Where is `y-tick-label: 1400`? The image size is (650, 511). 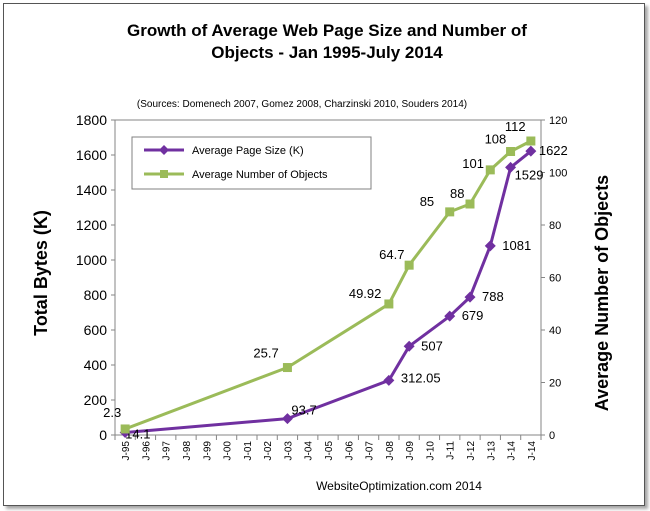 y-tick-label: 1400 is located at coordinates (91, 190).